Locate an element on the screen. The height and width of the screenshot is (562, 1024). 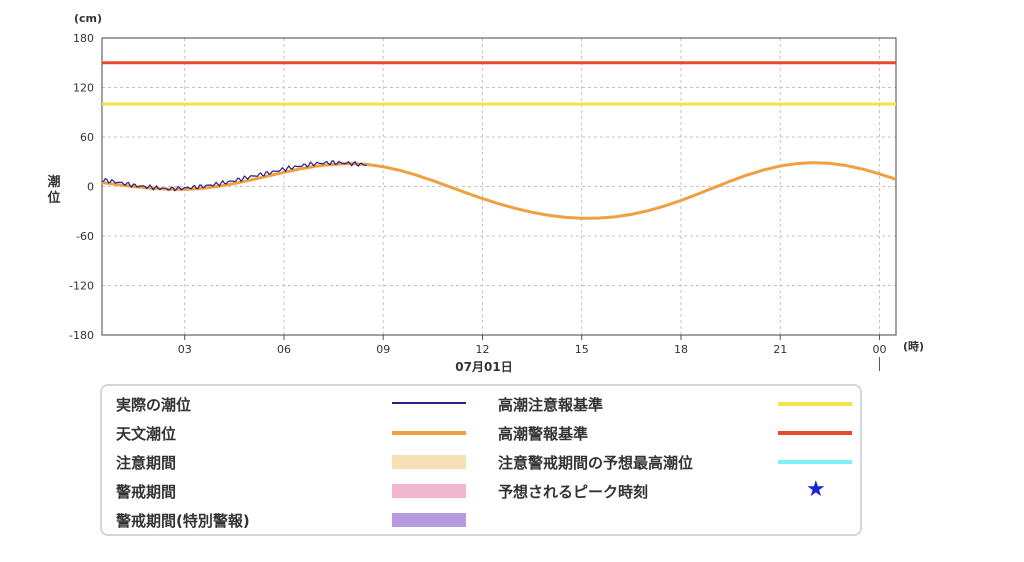
y-axis-label: 潮 is located at coordinates (53, 182).